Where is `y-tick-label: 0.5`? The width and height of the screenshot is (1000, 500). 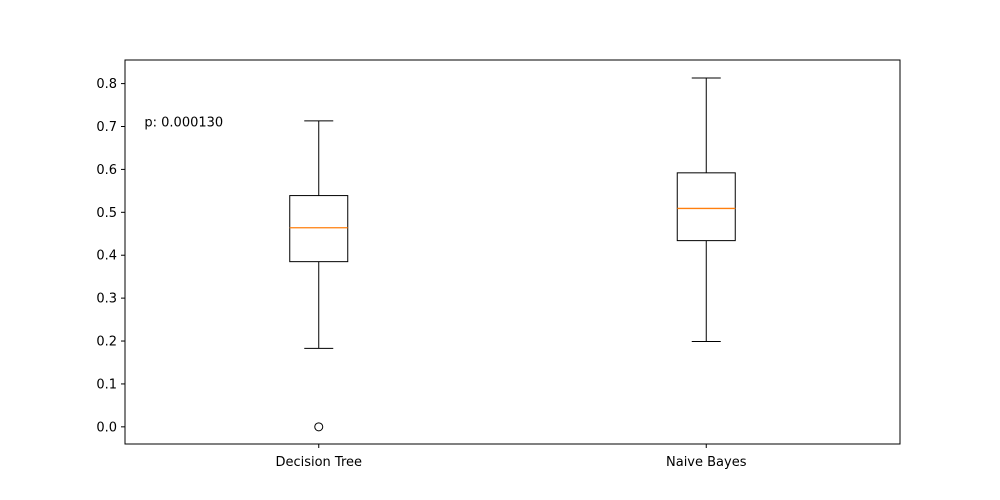
y-tick-label: 0.5 is located at coordinates (106, 213).